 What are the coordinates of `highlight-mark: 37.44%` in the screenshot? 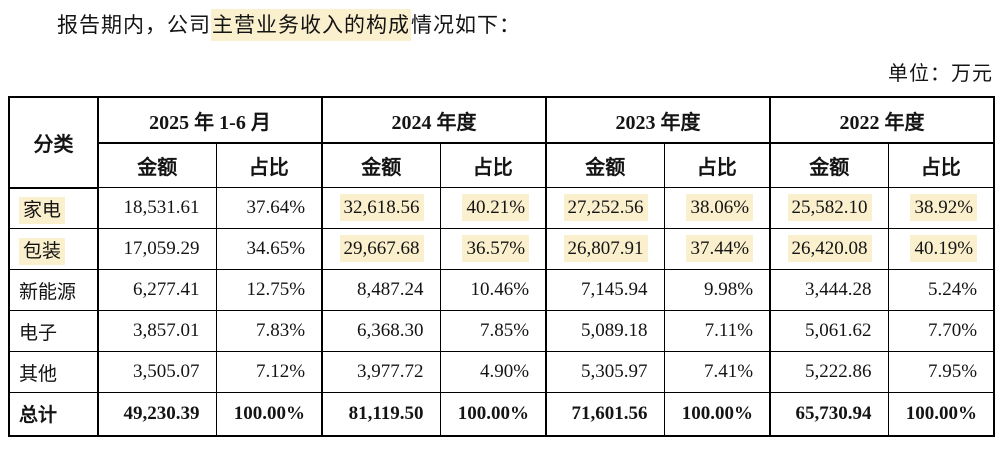 It's located at (720, 248).